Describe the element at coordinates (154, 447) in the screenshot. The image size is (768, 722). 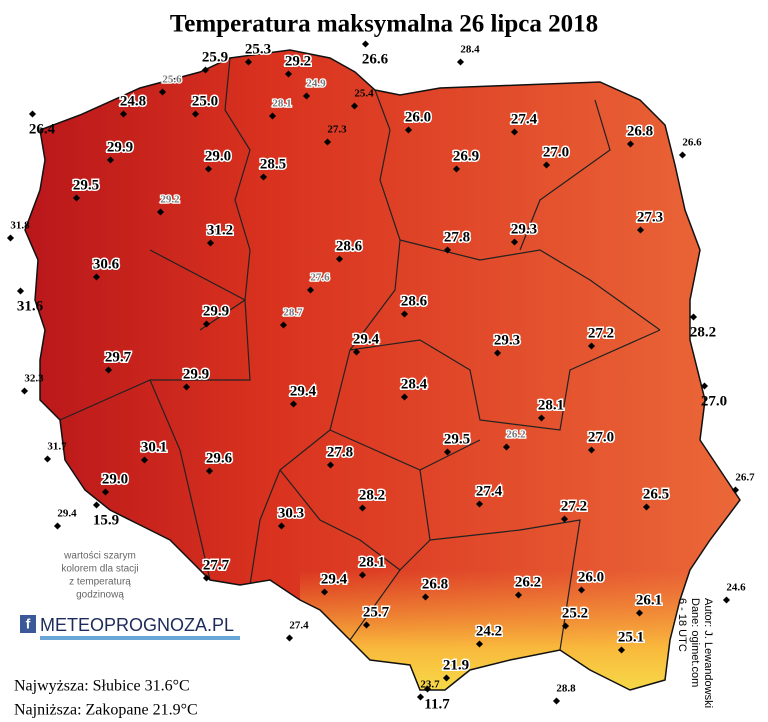
I see `station-temp: 30.1` at that location.